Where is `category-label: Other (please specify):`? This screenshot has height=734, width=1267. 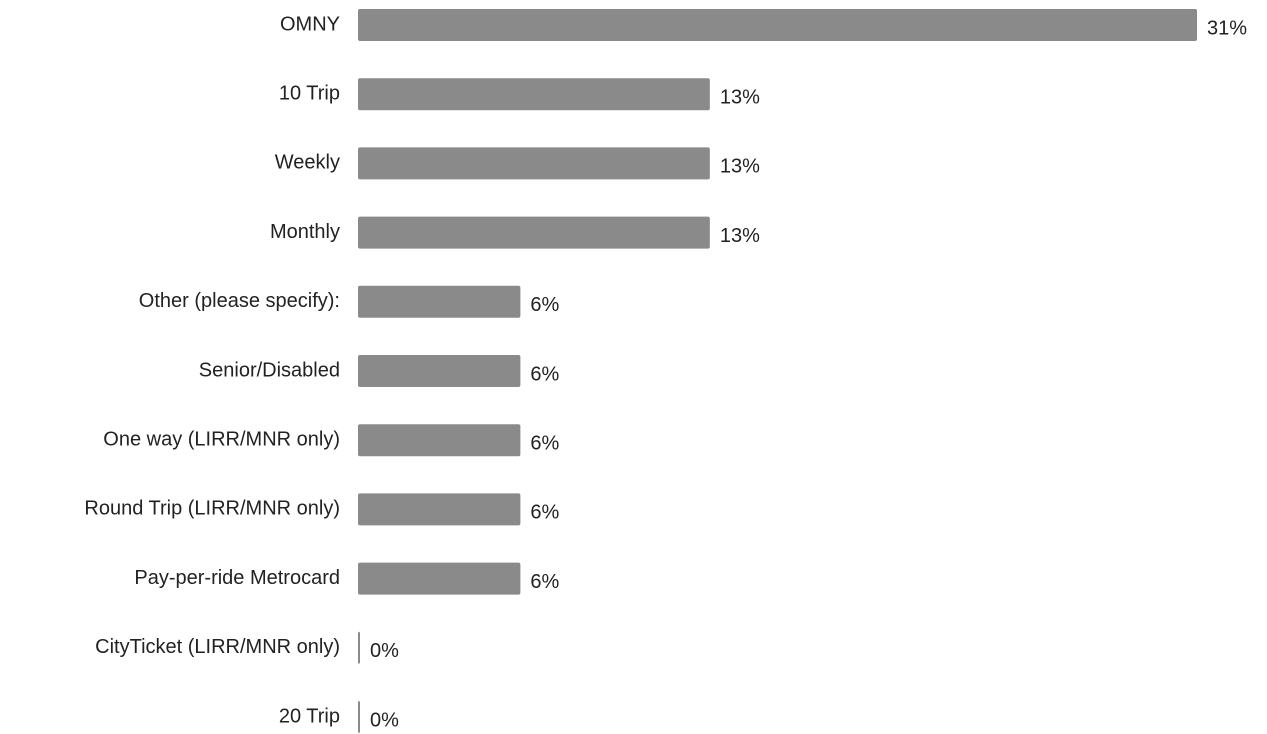
category-label: Other (please specify): is located at coordinates (239, 301).